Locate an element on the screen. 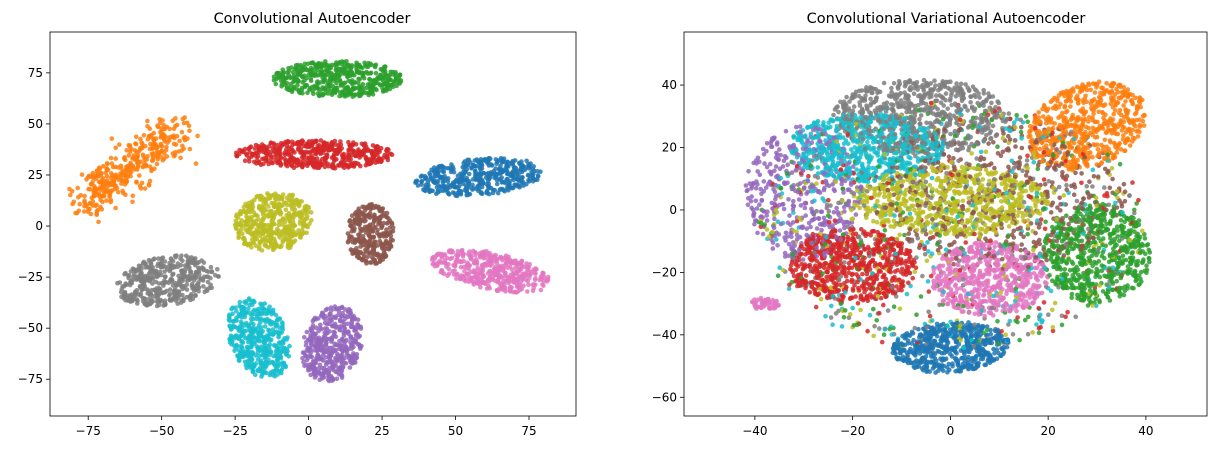 Image resolution: width=1221 pixels, height=451 pixels. x-tick-label: 25 is located at coordinates (381, 431).